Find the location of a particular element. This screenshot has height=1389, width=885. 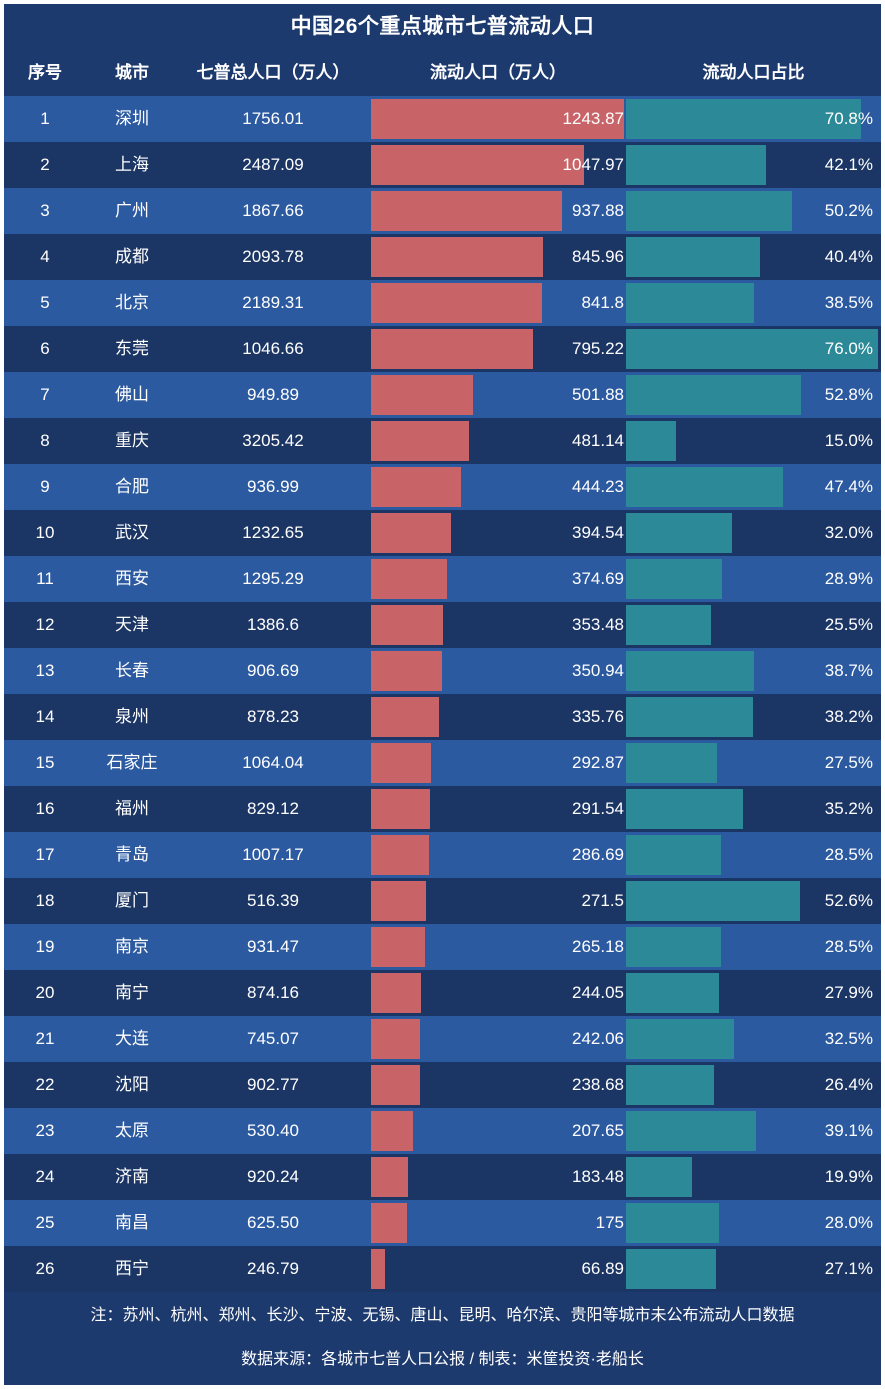

table-row: 25 南昌 625.50 175 28.0% is located at coordinates (442, 1223).